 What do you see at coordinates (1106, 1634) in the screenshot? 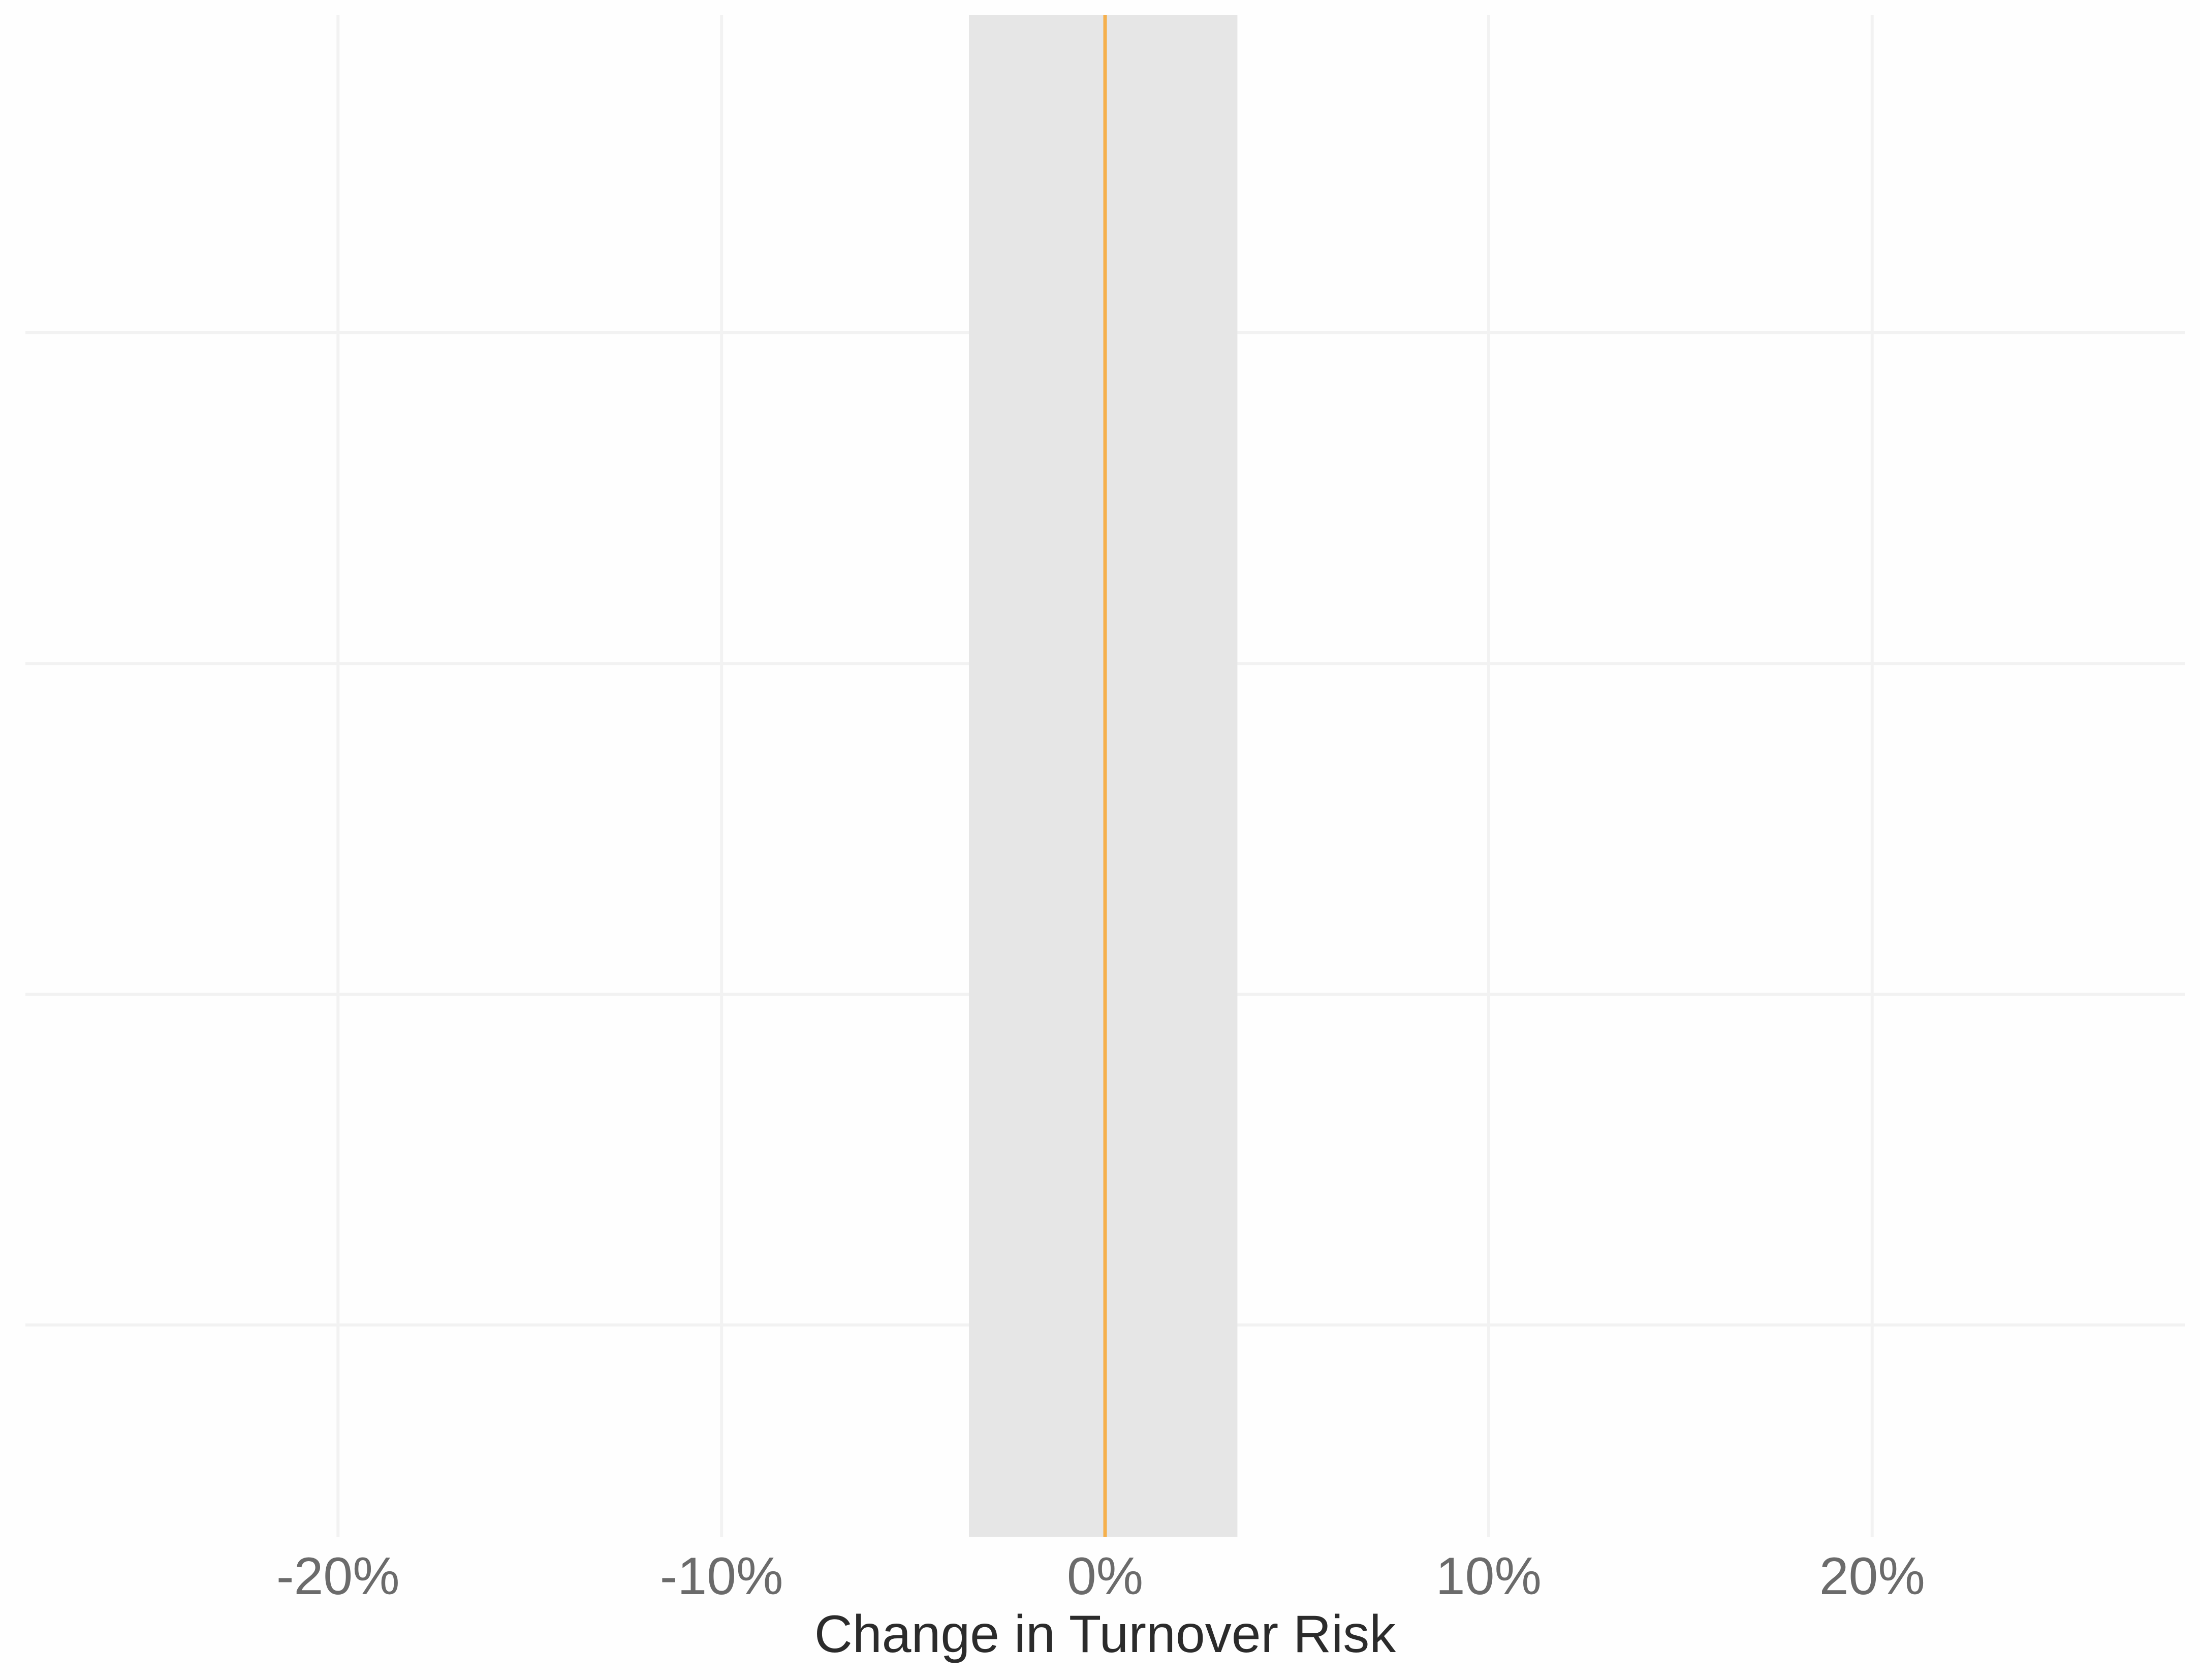
I see `x-axis-title: Change in Turnover Risk` at bounding box center [1106, 1634].